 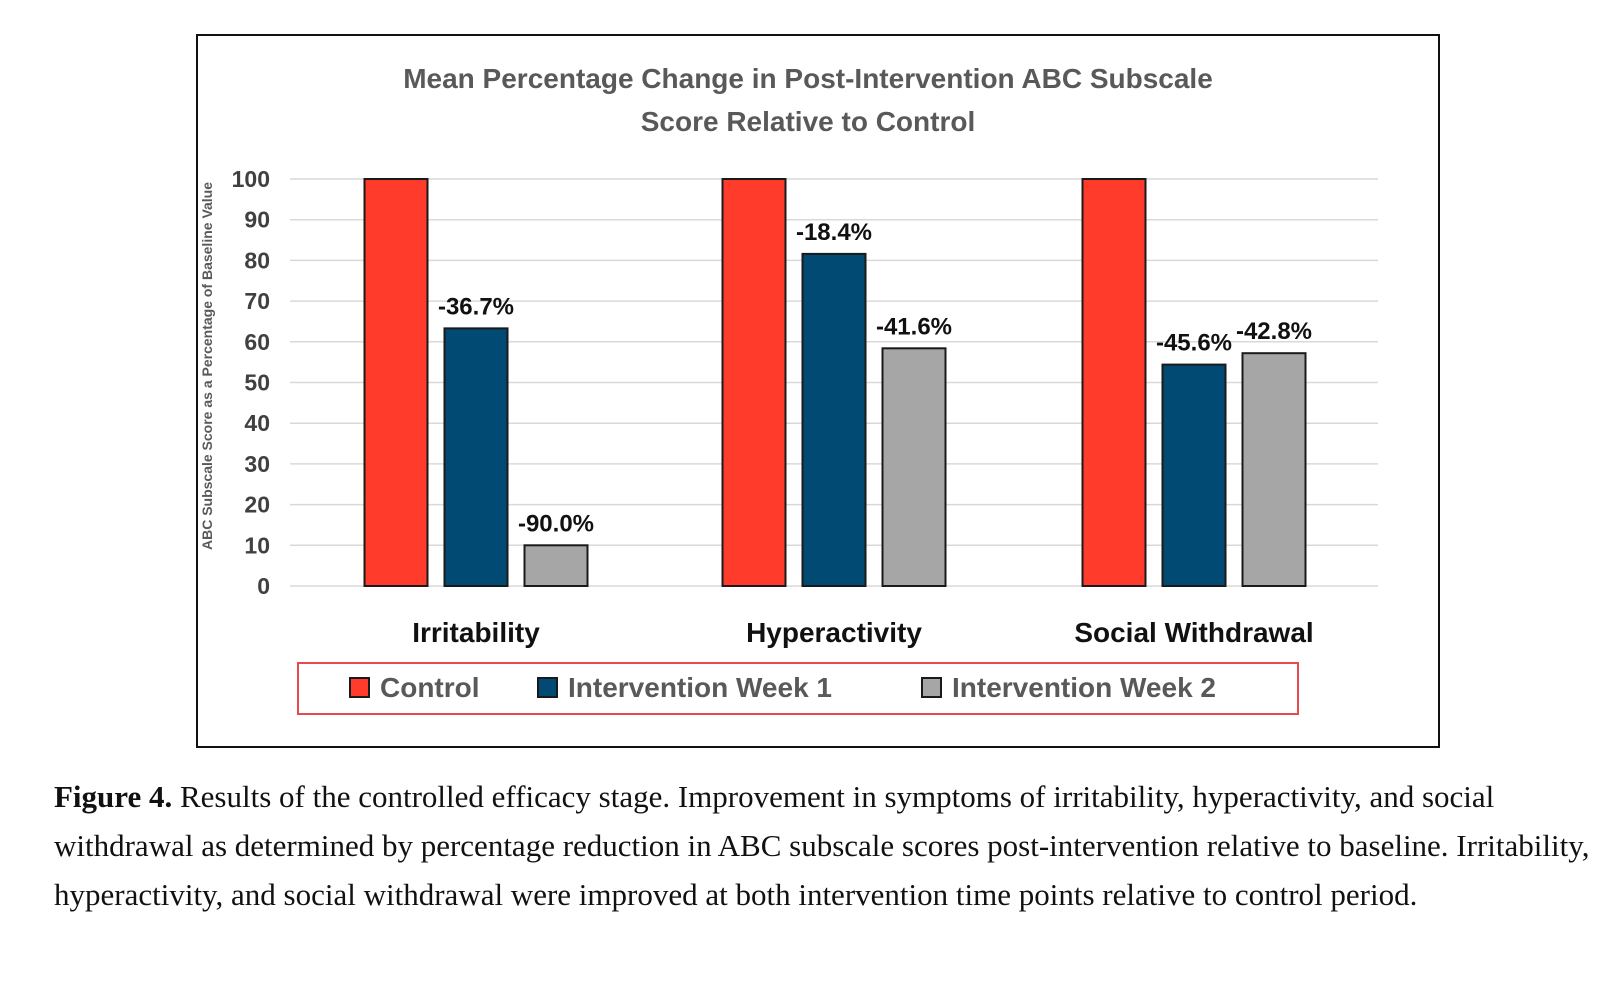 I want to click on legend-label: Intervention Week 1, so click(x=700, y=687).